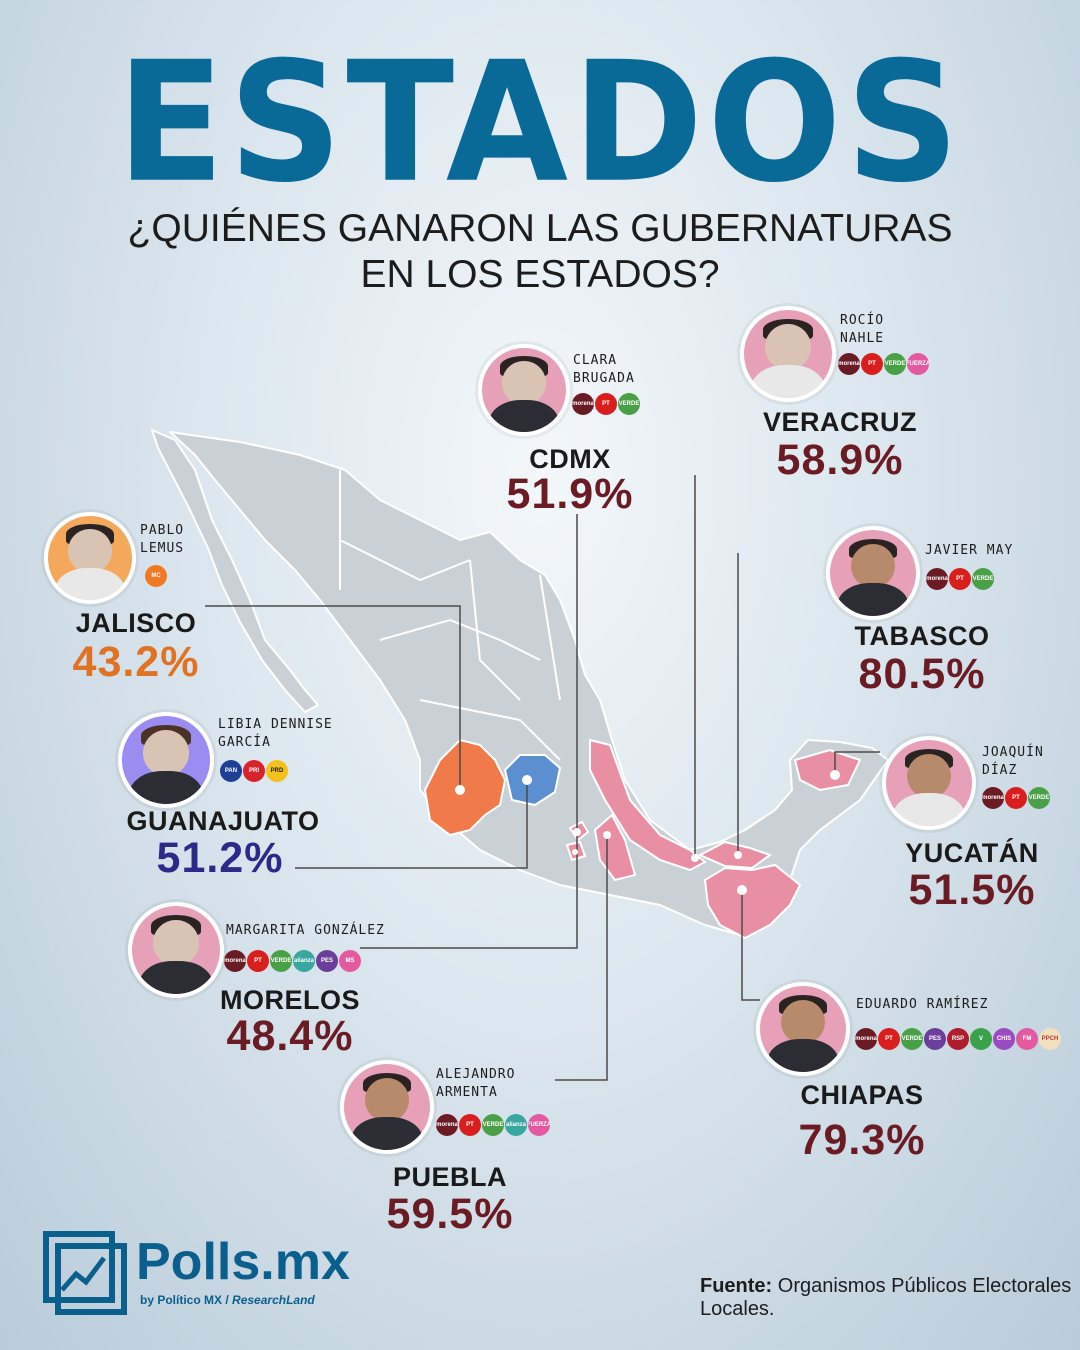  I want to click on brand-byline: by Político MX / ResearchLand, so click(227, 1300).